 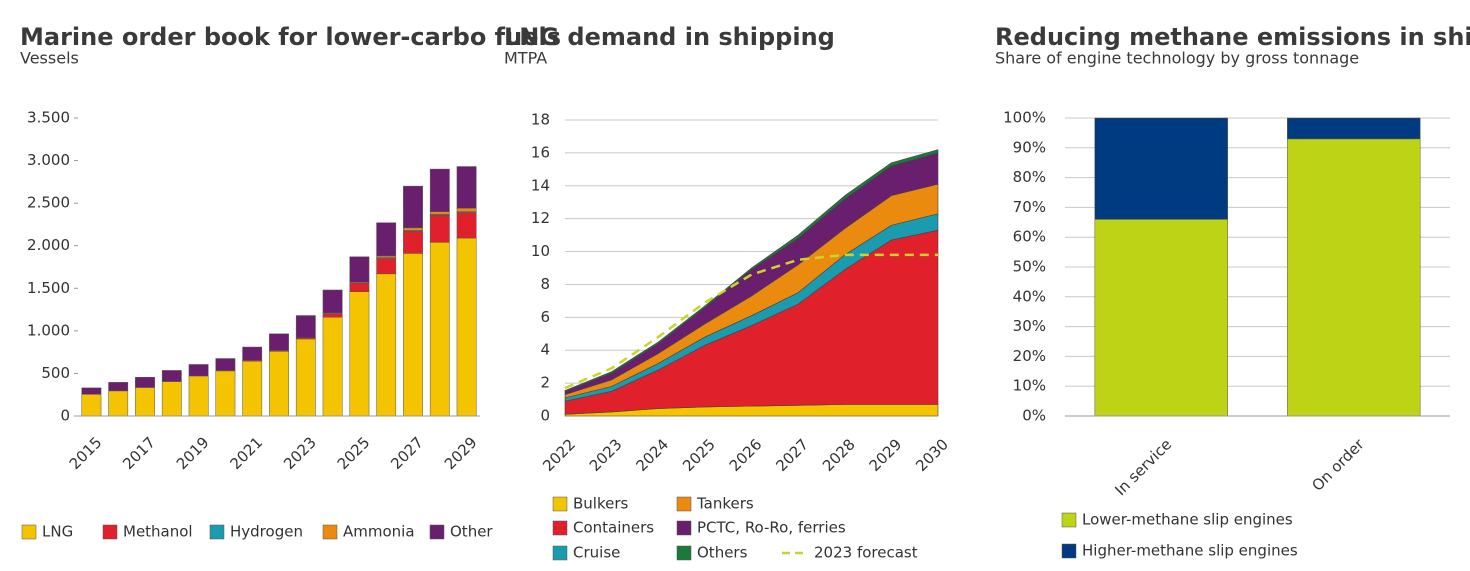 I want to click on legend-label: PCTC, Ro-Ro, ferries, so click(x=771, y=528).